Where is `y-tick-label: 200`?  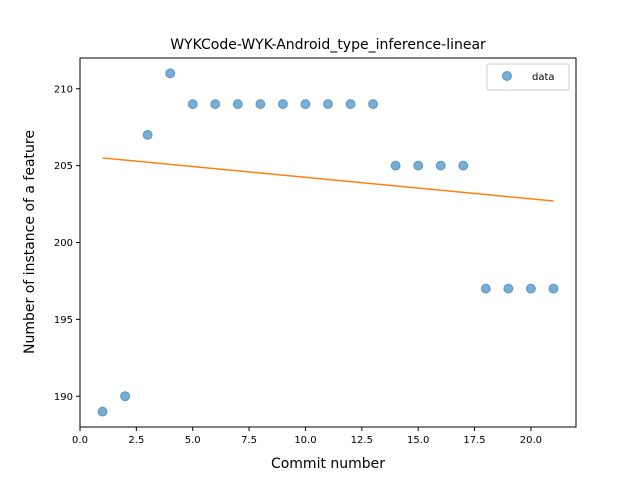 y-tick-label: 200 is located at coordinates (63, 243).